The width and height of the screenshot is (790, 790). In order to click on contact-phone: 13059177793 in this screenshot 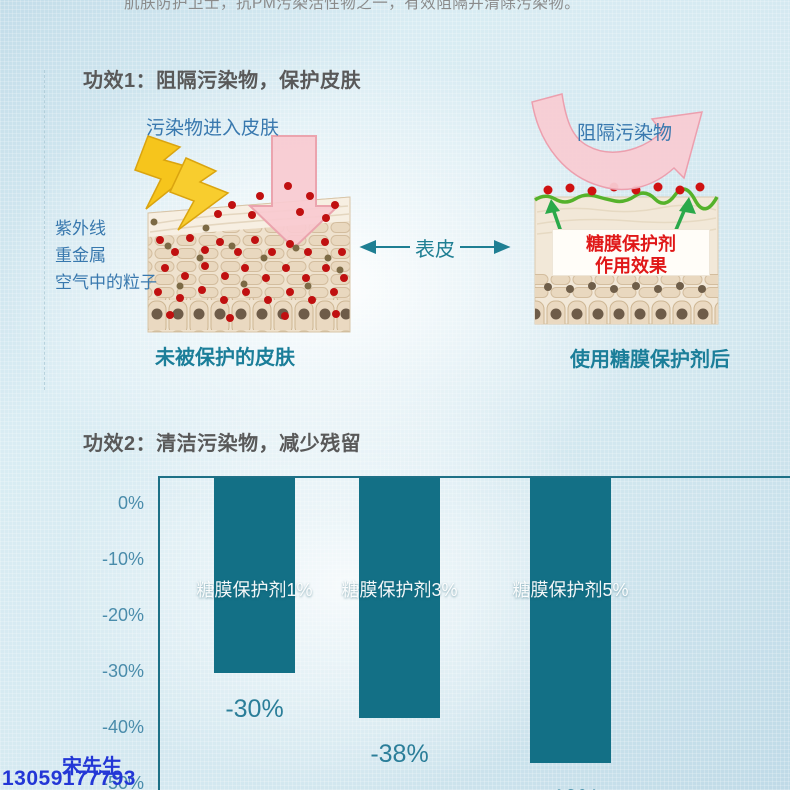, I will do `click(69, 778)`.